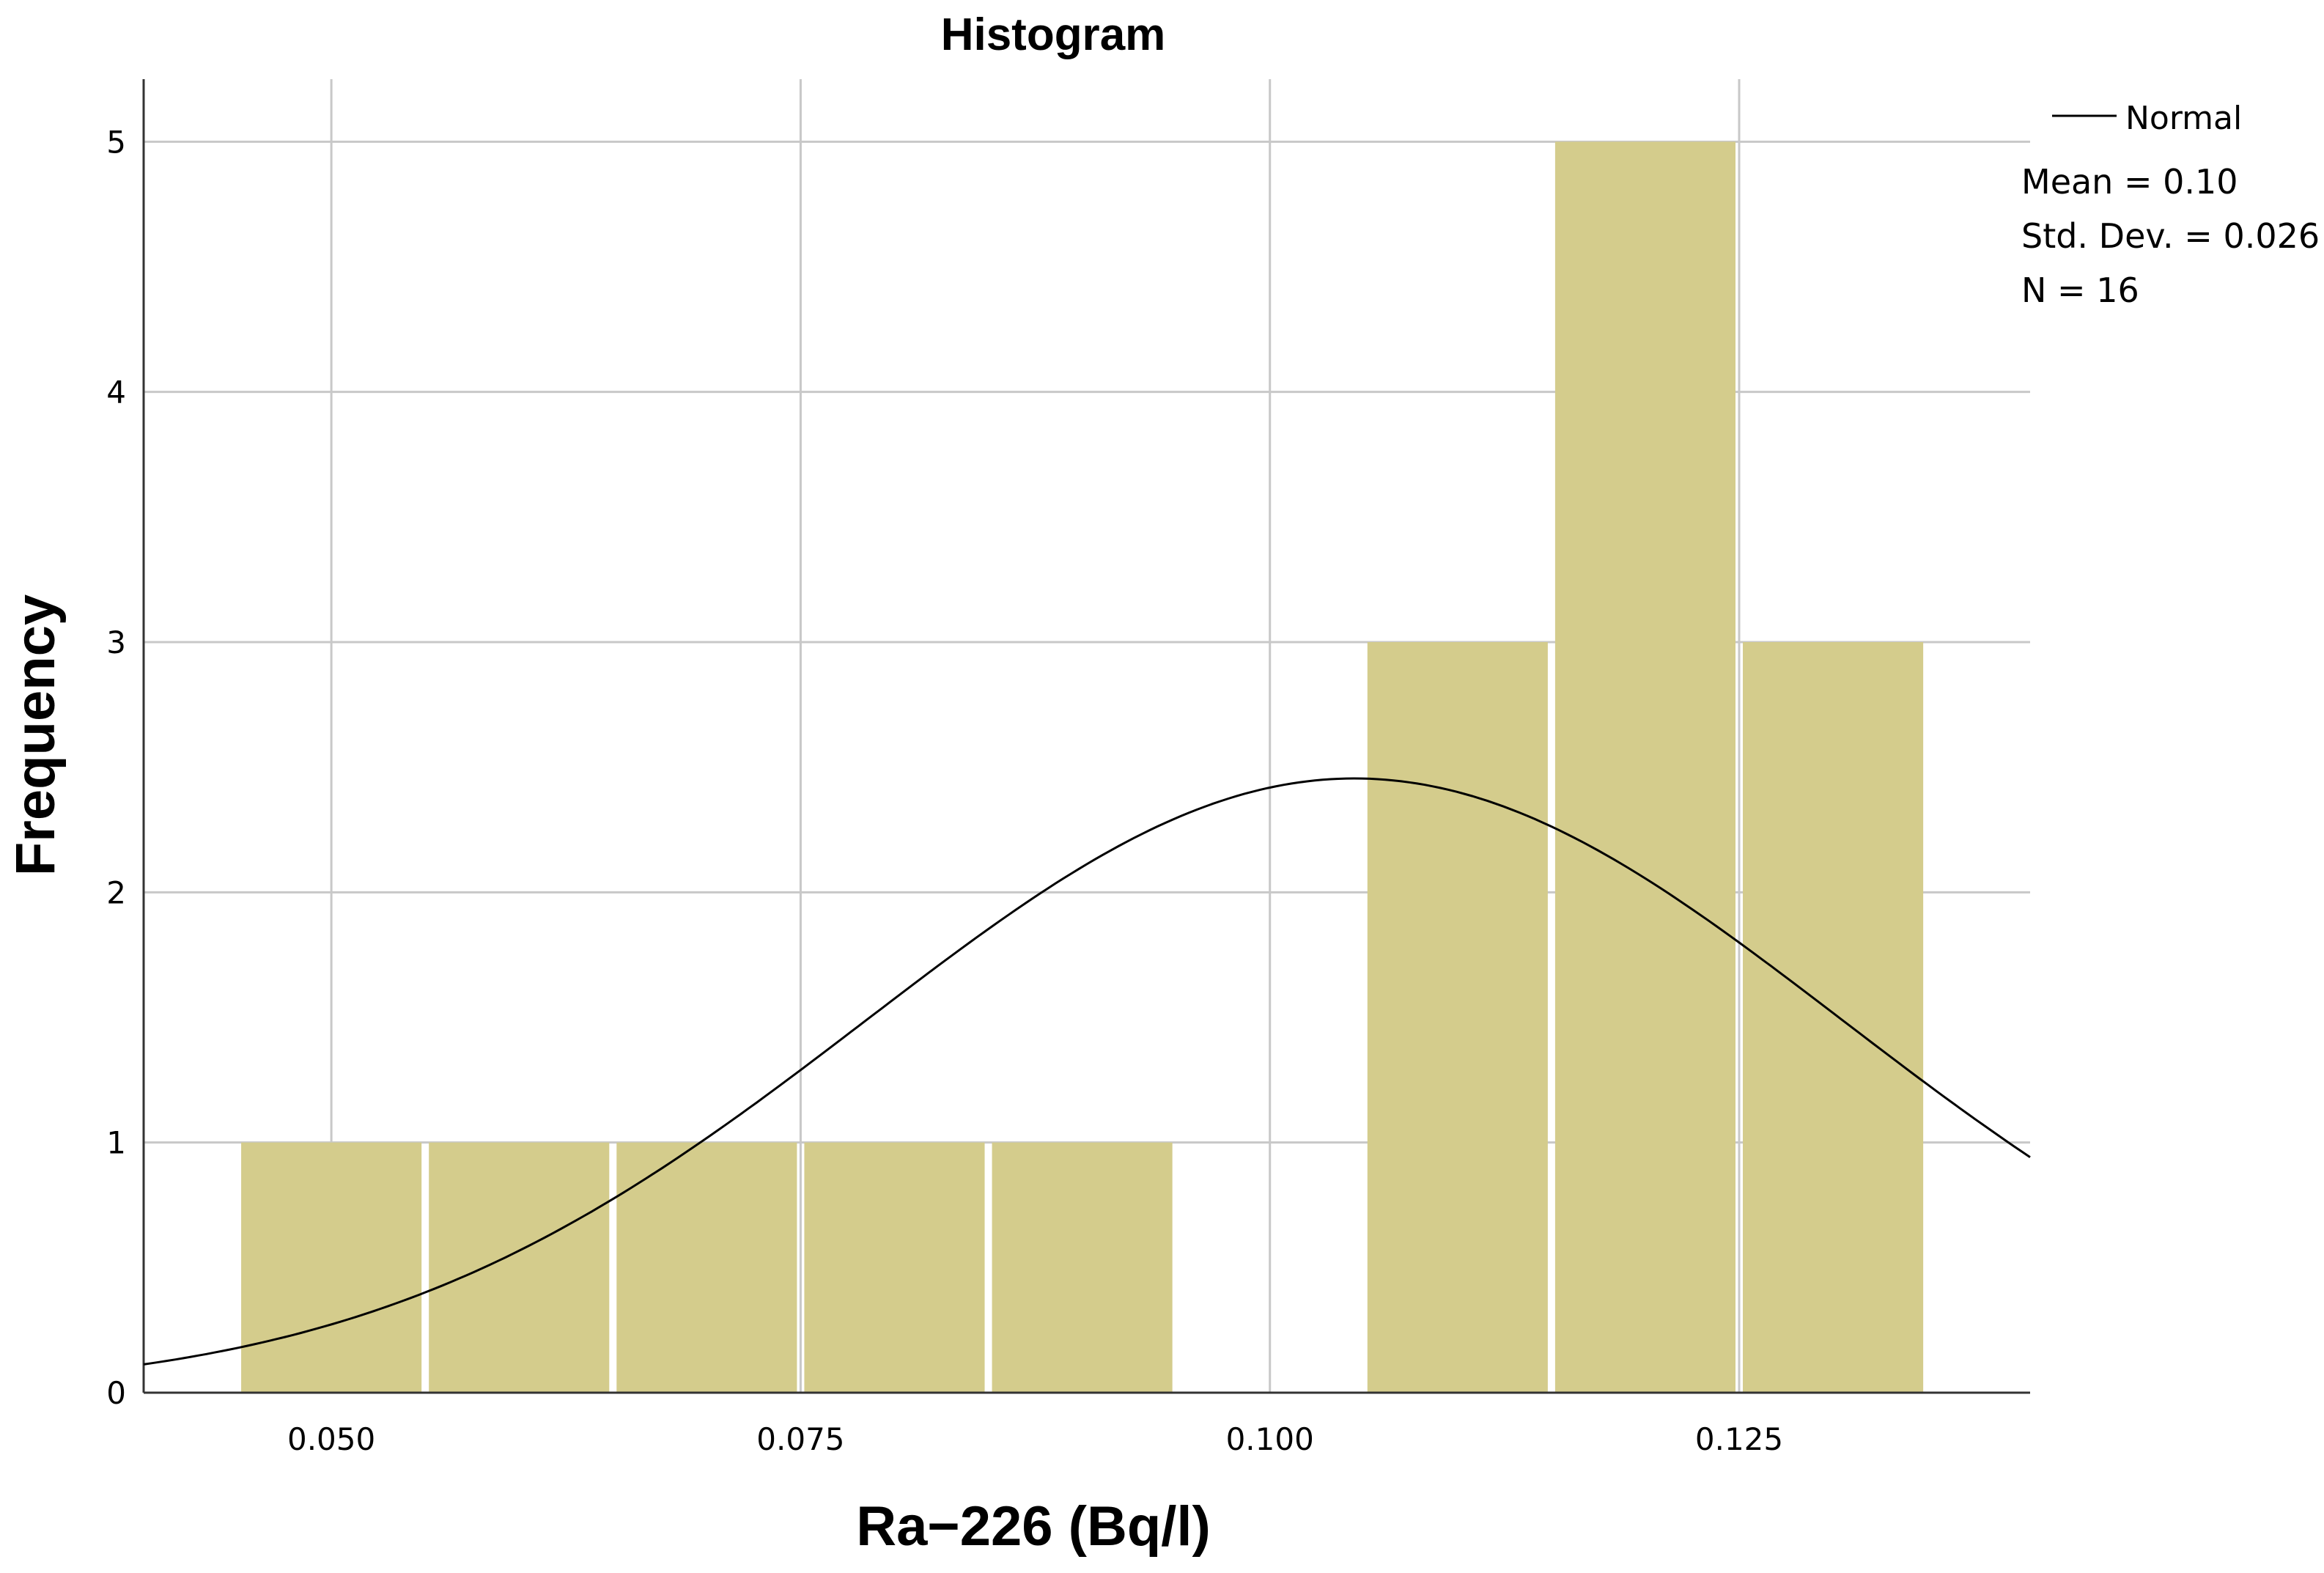  I want to click on y-tick-label: 2, so click(116, 892).